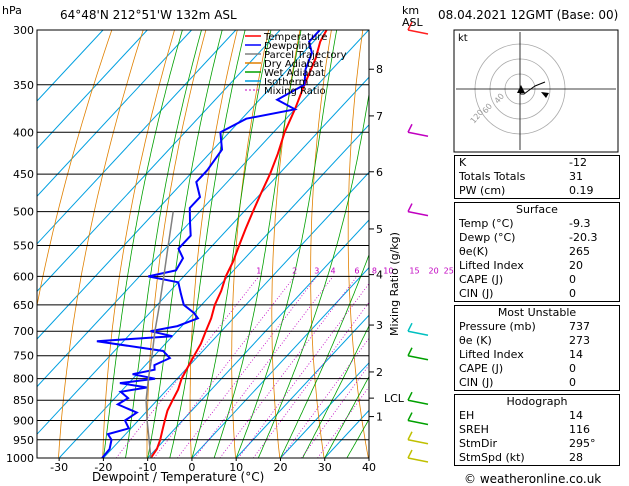 The image size is (629, 486). What do you see at coordinates (23, 331) in the screenshot?
I see `pressure-tick-label: 700` at bounding box center [23, 331].